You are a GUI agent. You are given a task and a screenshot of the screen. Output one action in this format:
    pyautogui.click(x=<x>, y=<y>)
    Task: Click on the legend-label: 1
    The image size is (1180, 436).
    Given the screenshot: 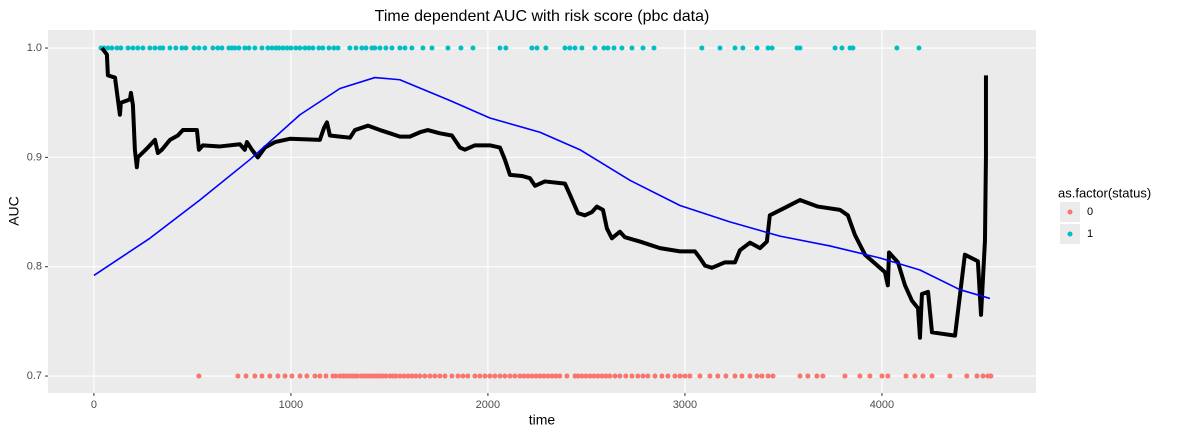 What is the action you would take?
    pyautogui.click(x=1090, y=234)
    